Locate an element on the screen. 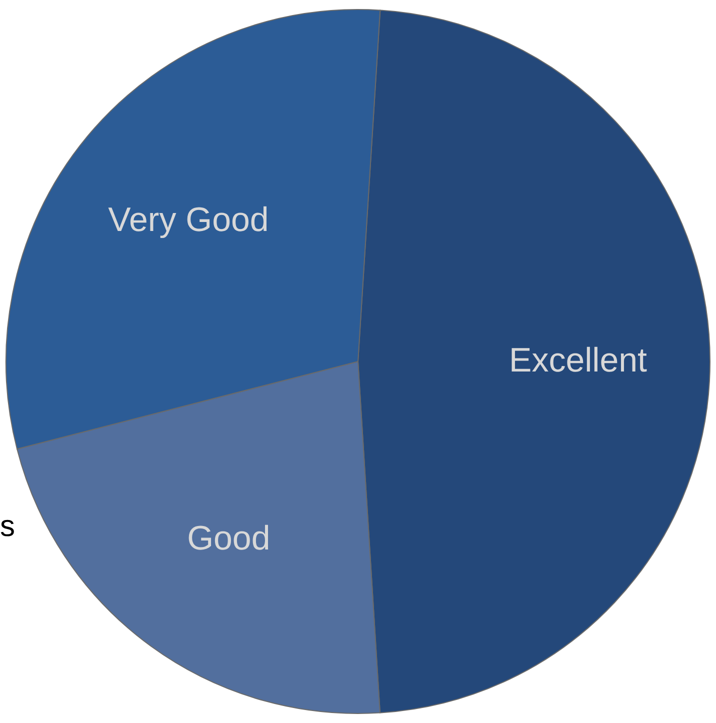 The width and height of the screenshot is (716, 723). slice-label: Excellent is located at coordinates (578, 361).